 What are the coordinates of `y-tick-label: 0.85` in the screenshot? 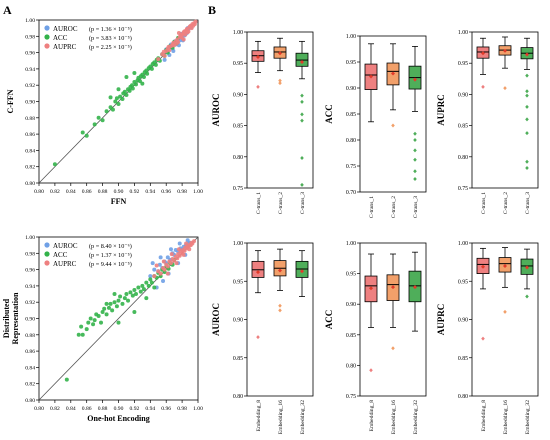 It's located at (463, 359).